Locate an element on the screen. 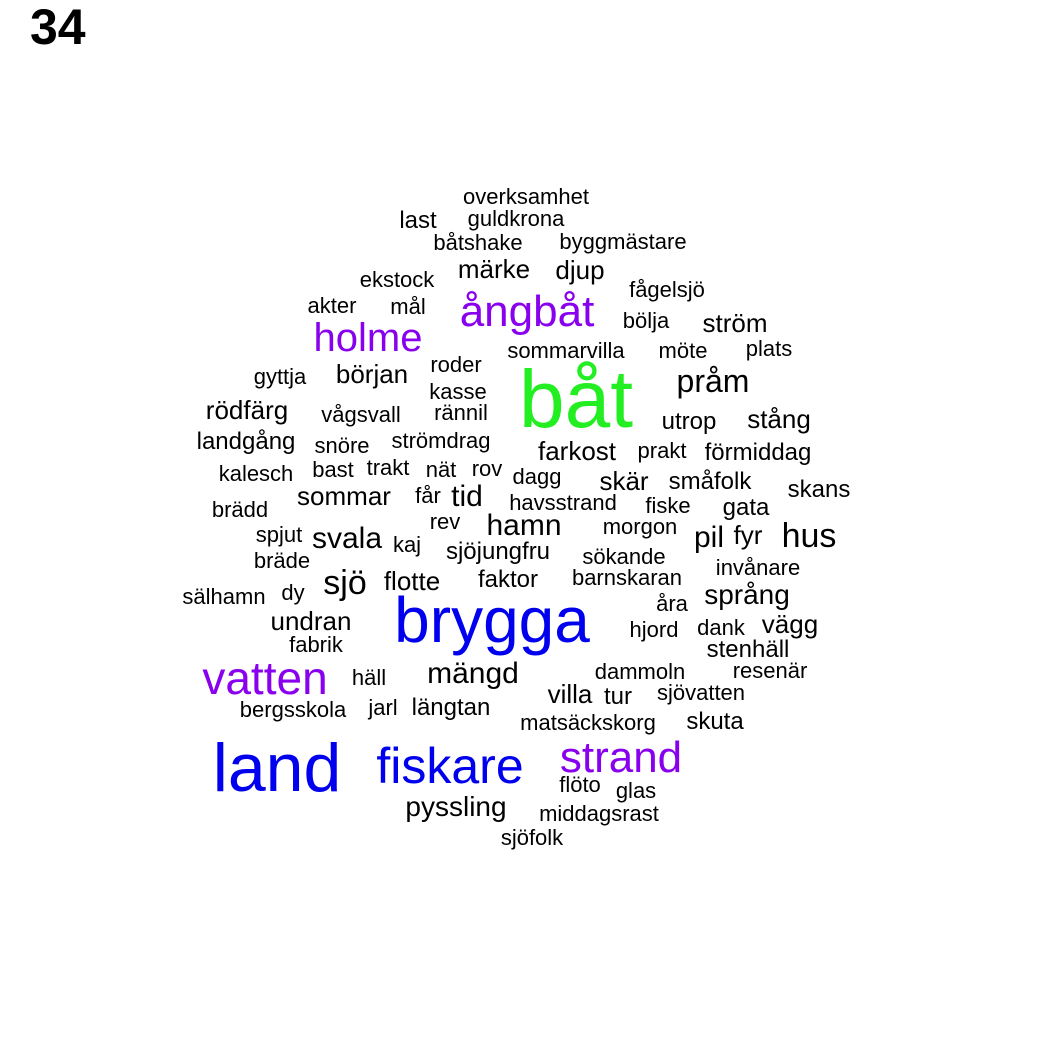  cloud-word: båtshake is located at coordinates (478, 242).